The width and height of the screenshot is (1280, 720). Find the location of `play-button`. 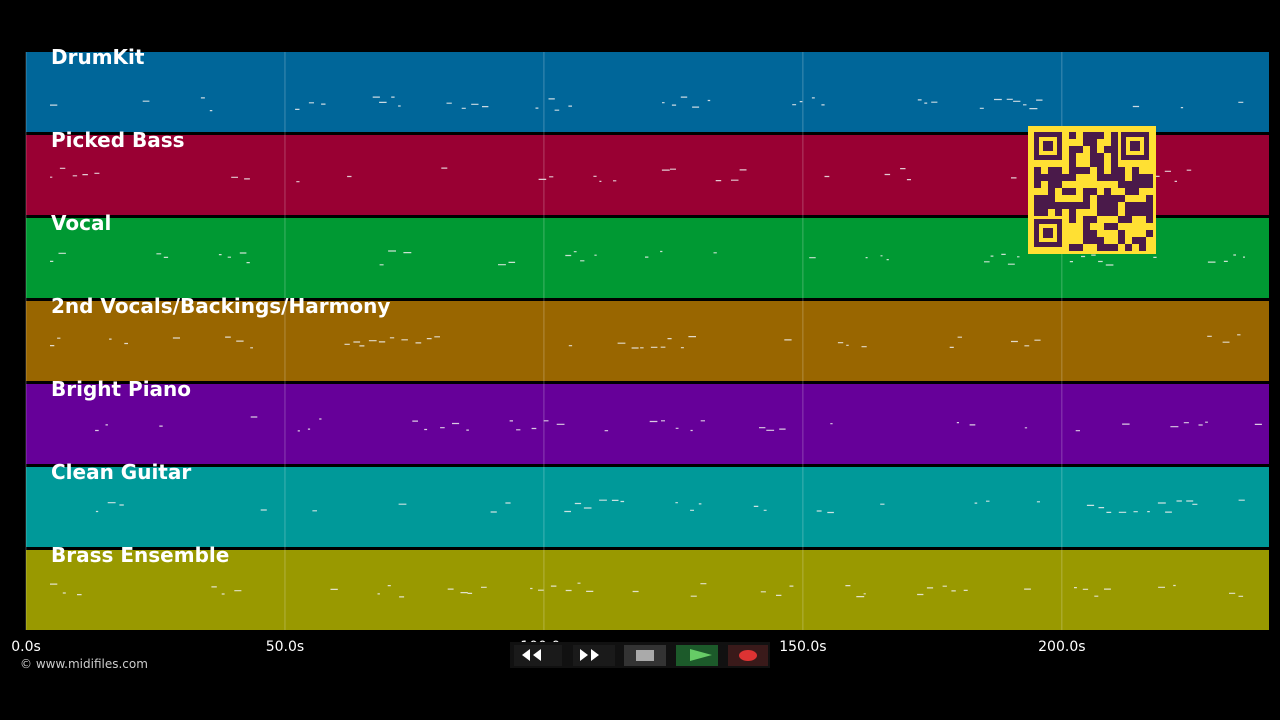

play-button is located at coordinates (697, 655).